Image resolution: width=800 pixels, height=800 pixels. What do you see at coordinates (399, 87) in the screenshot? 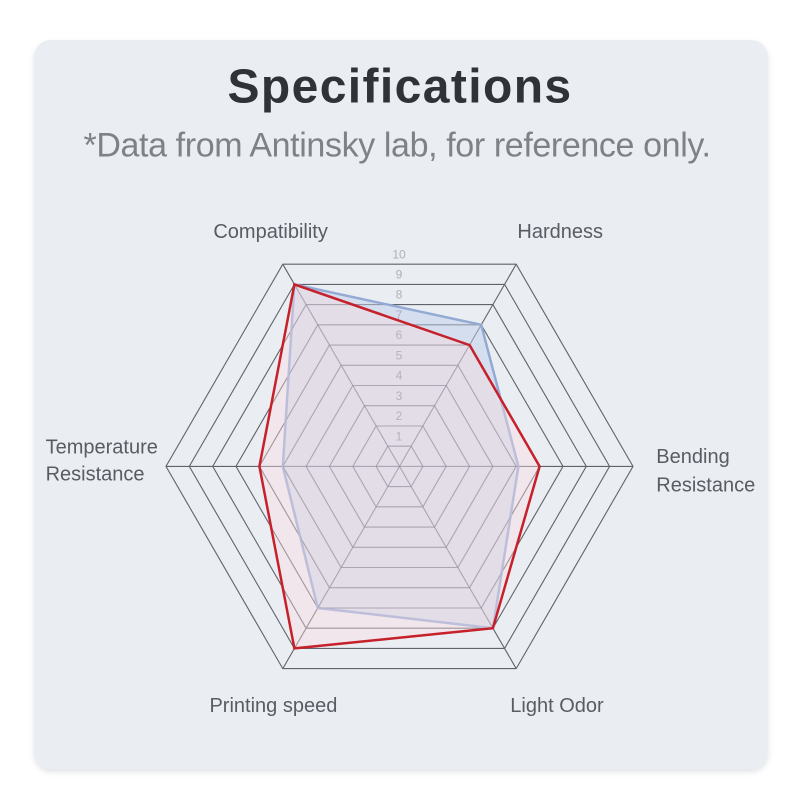
I see `svg-text: Specifications` at bounding box center [399, 87].